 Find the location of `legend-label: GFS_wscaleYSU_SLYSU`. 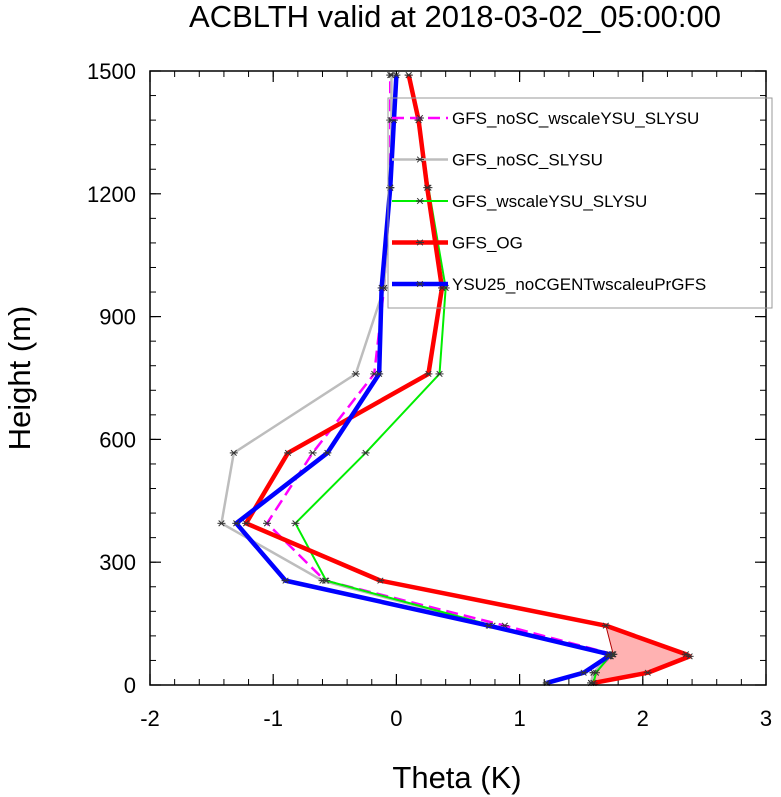

legend-label: GFS_wscaleYSU_SLYSU is located at coordinates (549, 201).